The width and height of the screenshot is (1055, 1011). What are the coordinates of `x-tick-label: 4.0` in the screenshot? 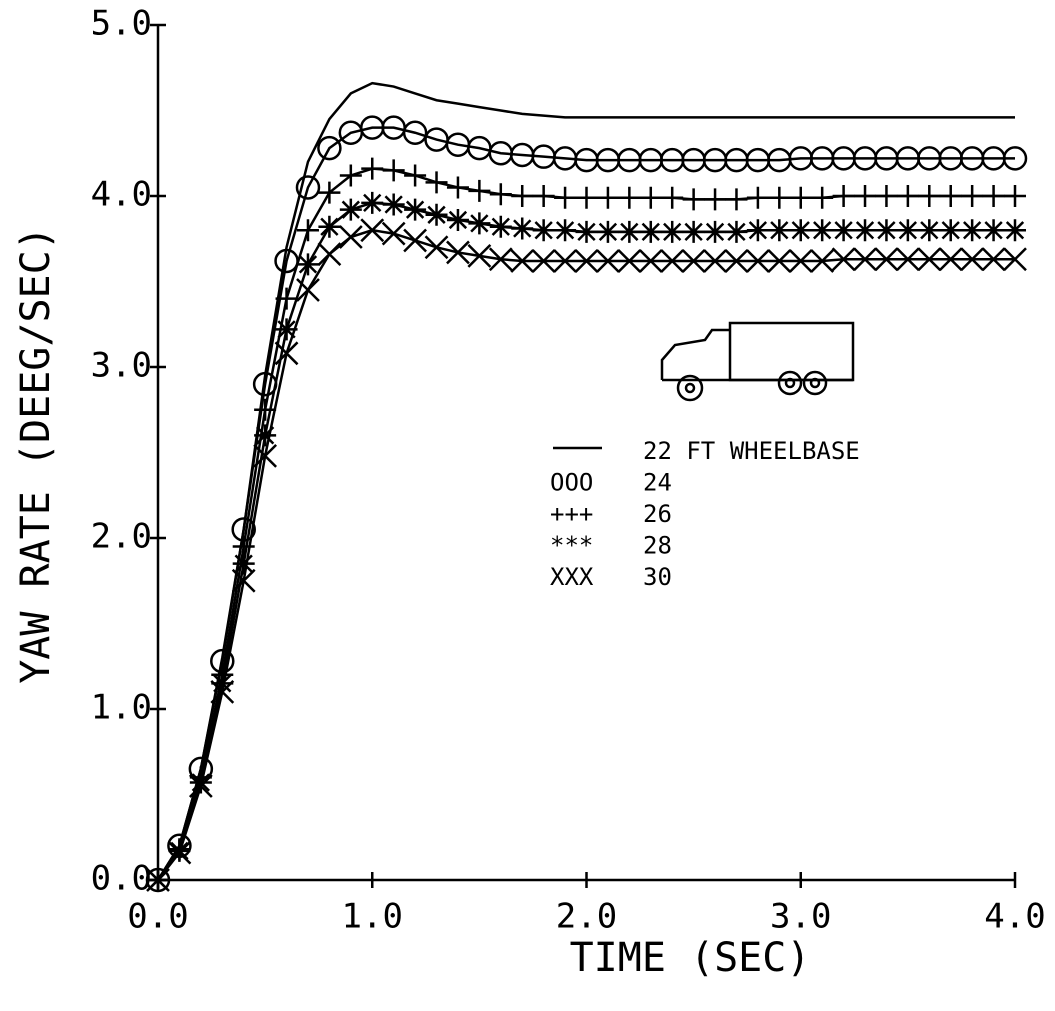 It's located at (1014, 917).